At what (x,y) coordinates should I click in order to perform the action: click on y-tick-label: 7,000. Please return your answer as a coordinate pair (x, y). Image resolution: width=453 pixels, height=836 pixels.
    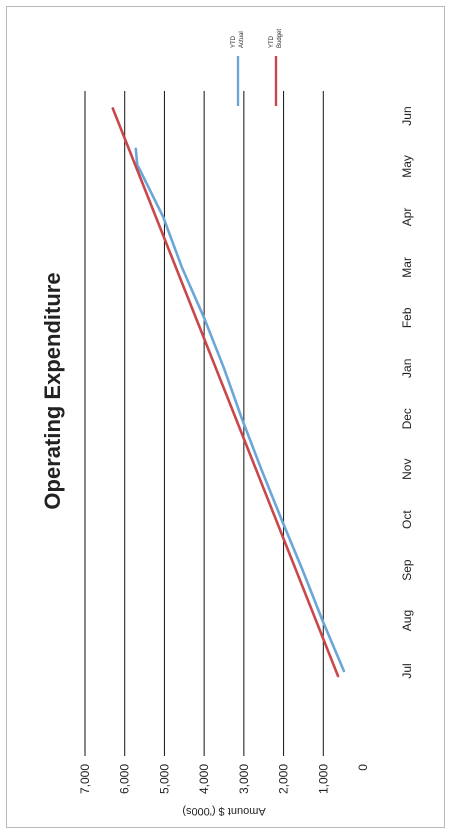
    Looking at the image, I should click on (85, 779).